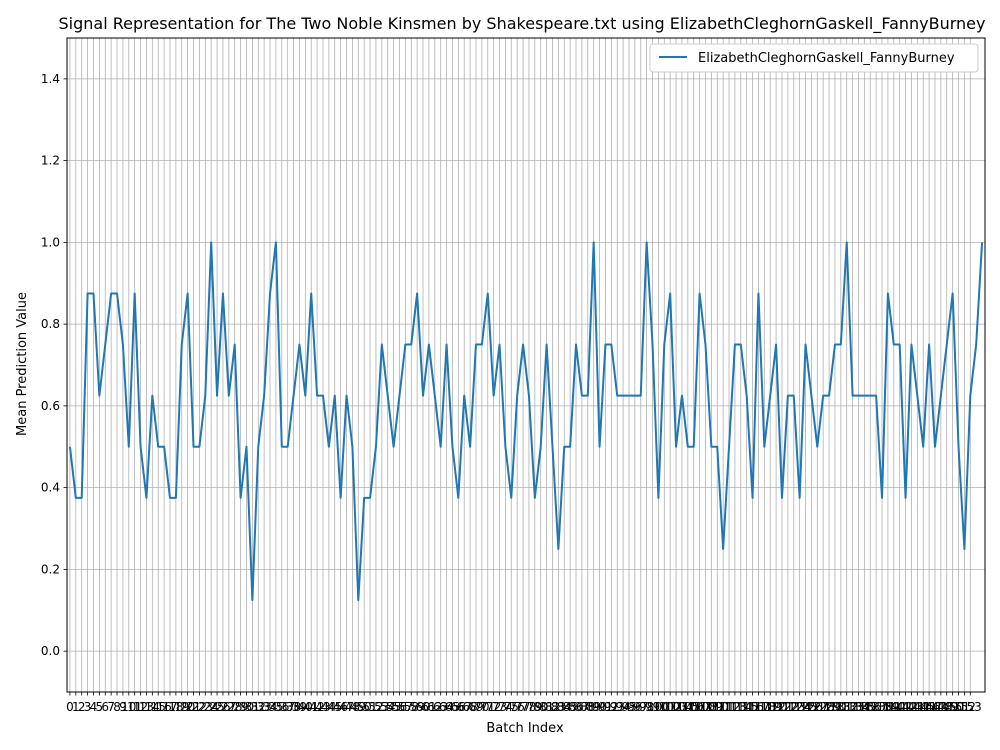  I want to click on legend-label: ElizabethCleghornGaskell_FannyBurney, so click(826, 58).